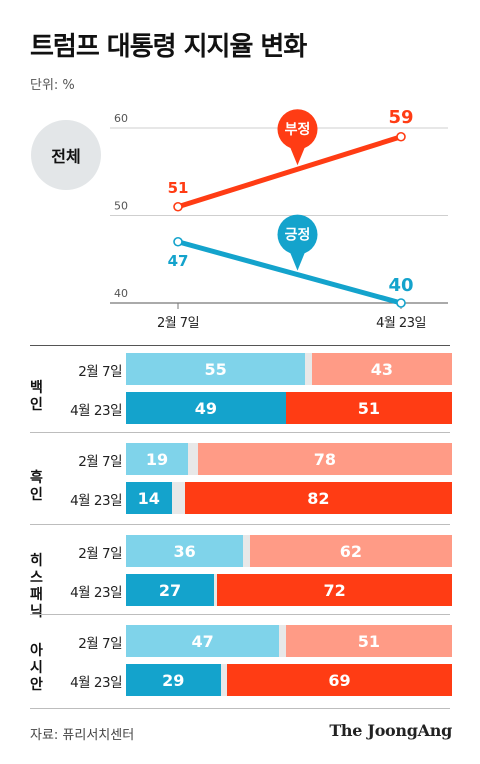 This screenshot has height=764, width=480. I want to click on bar-row: 47 51, so click(289, 641).